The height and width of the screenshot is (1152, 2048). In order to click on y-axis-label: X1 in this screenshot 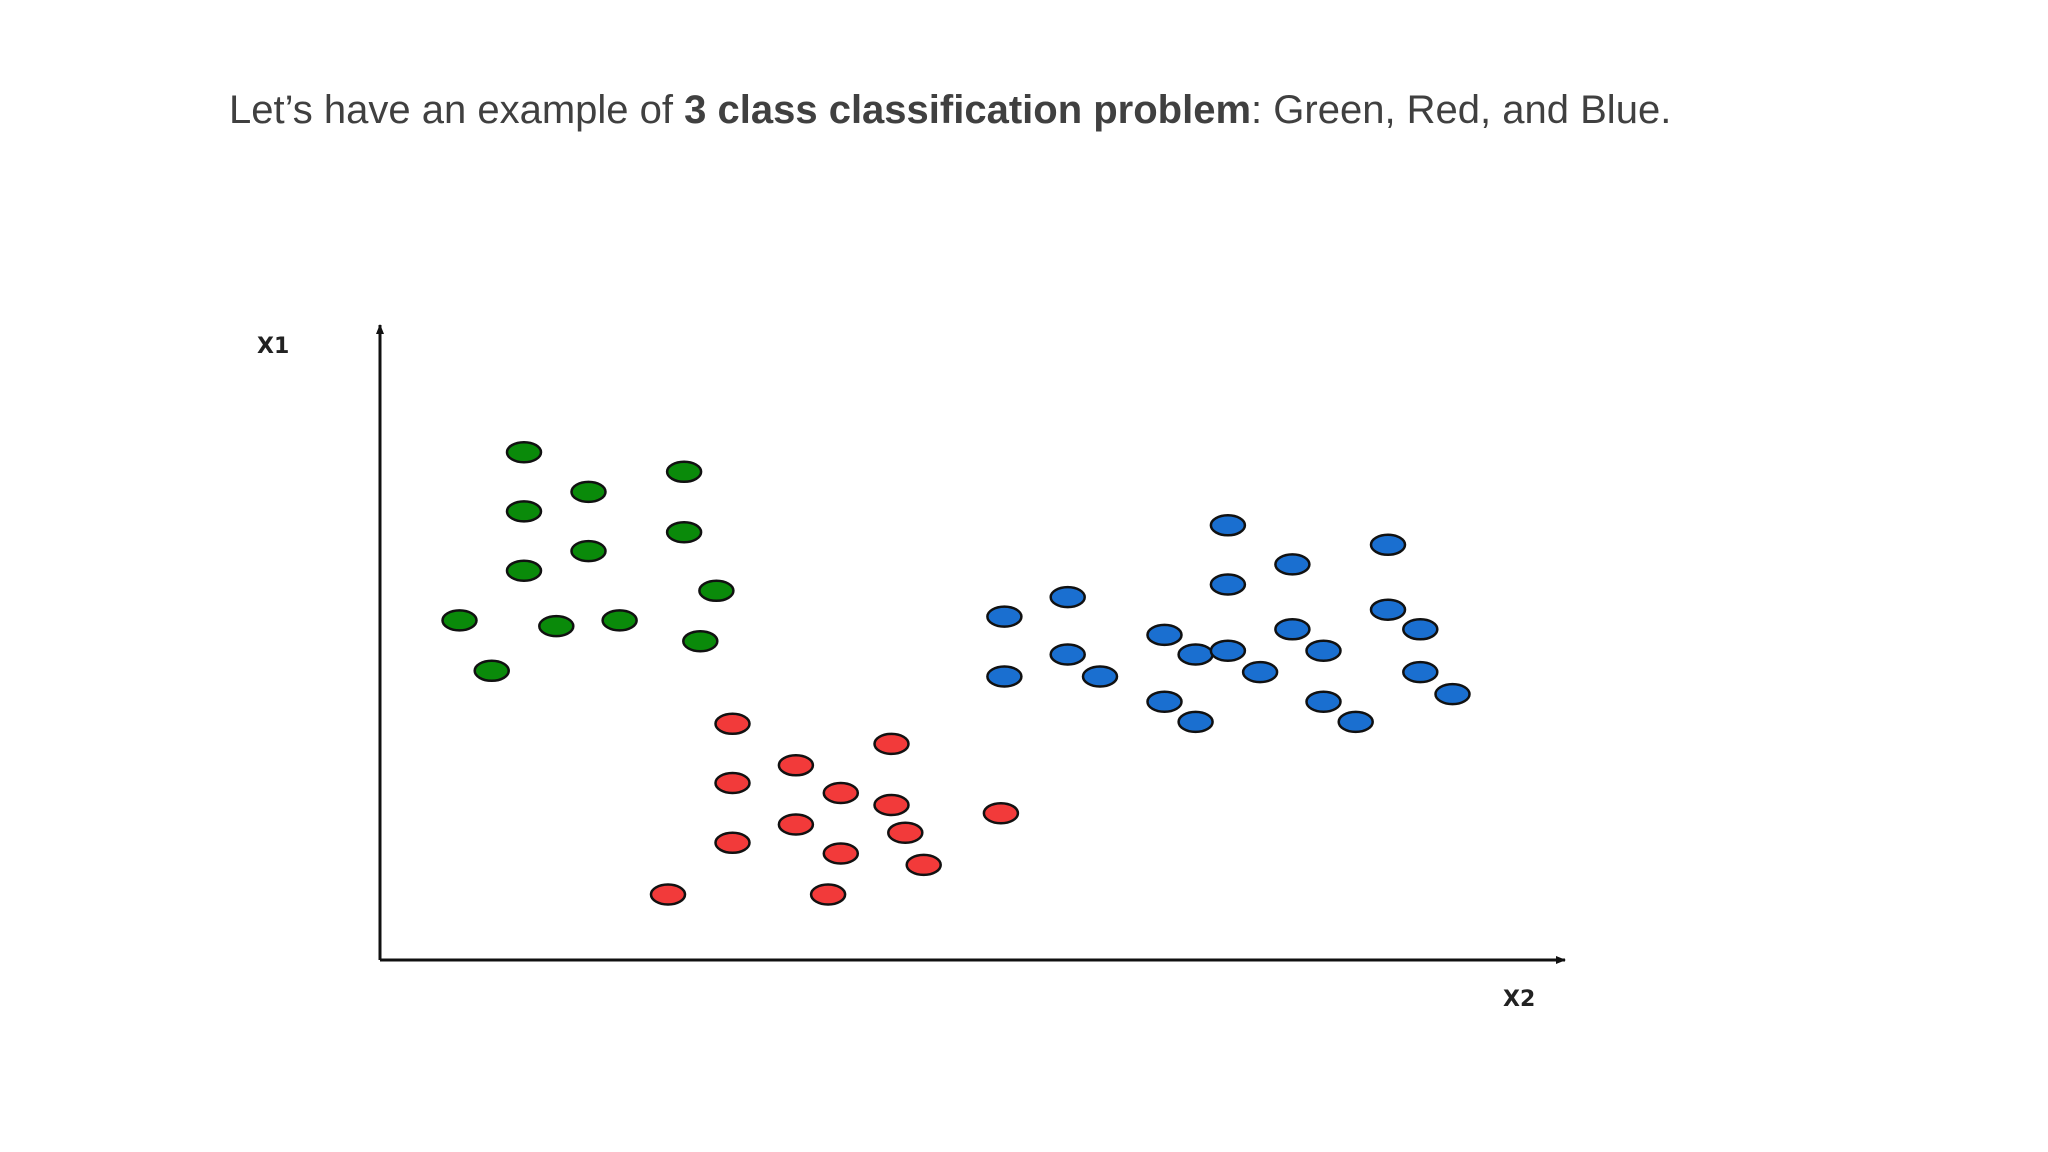, I will do `click(273, 346)`.